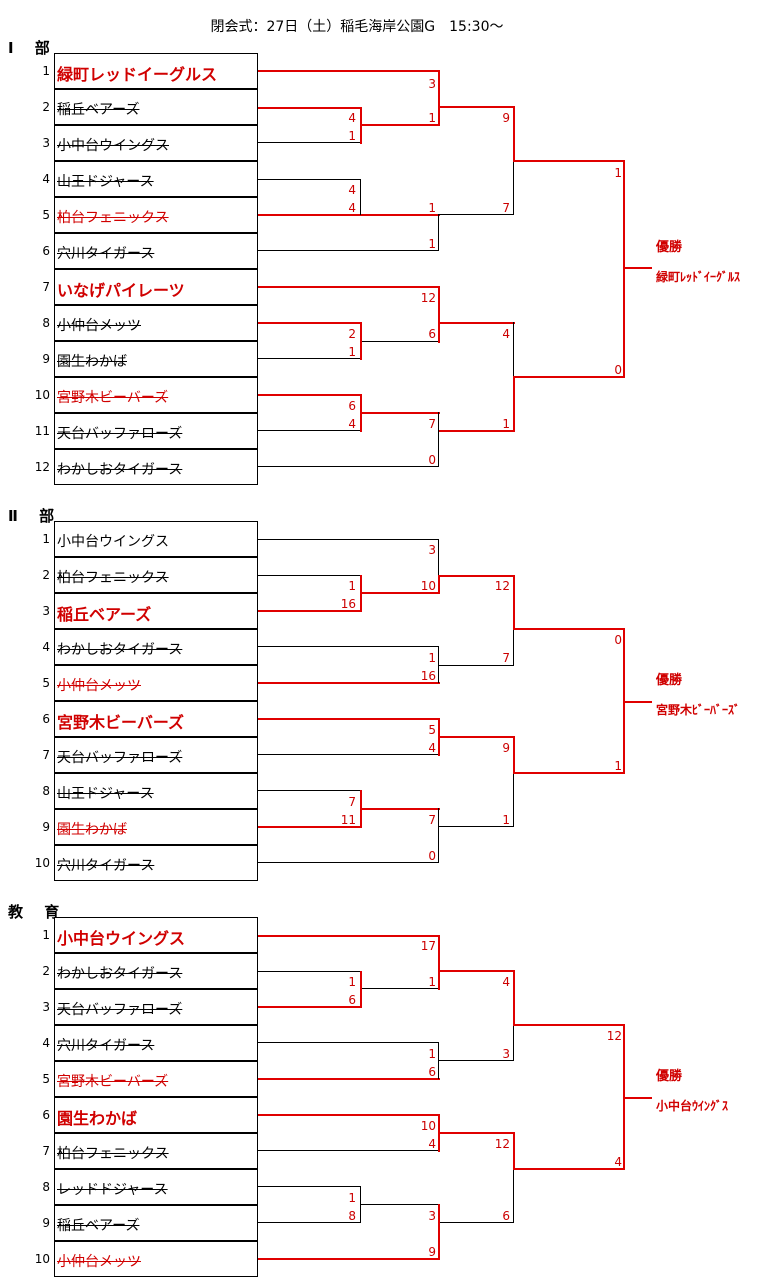  I want to click on team-name: 柏台フェニックス, so click(113, 218).